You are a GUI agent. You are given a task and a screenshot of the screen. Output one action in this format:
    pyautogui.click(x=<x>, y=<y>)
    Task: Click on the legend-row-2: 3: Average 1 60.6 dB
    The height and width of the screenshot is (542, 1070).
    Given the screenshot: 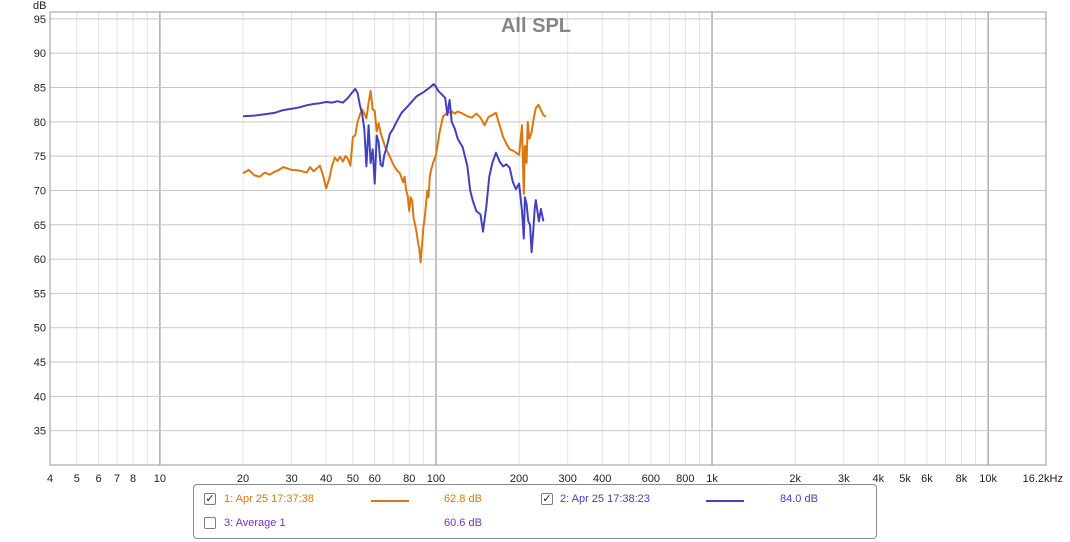 What is the action you would take?
    pyautogui.click(x=535, y=525)
    